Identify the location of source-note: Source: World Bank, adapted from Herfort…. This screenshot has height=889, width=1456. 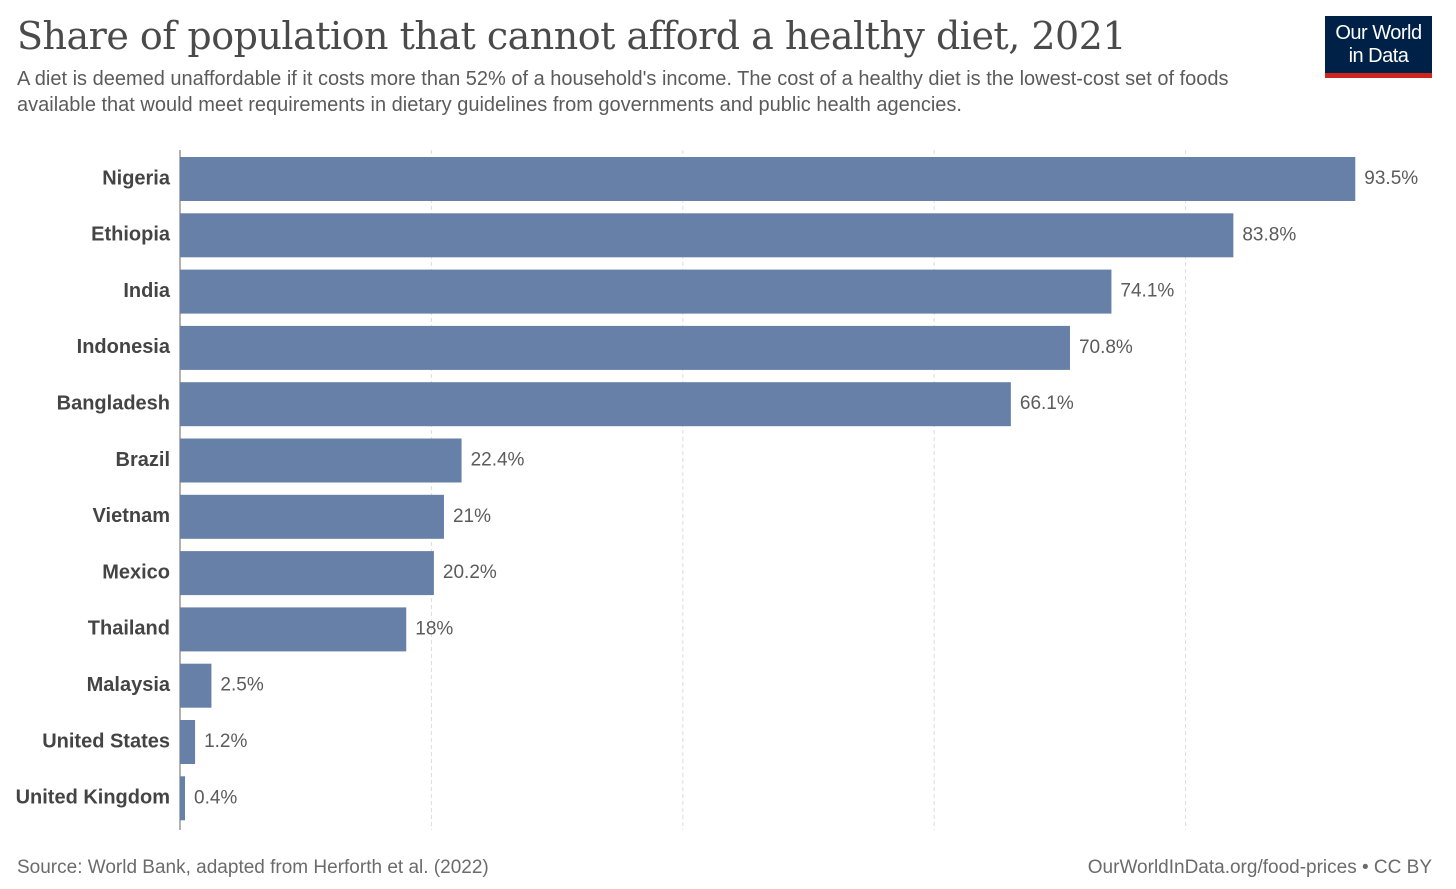
(253, 867).